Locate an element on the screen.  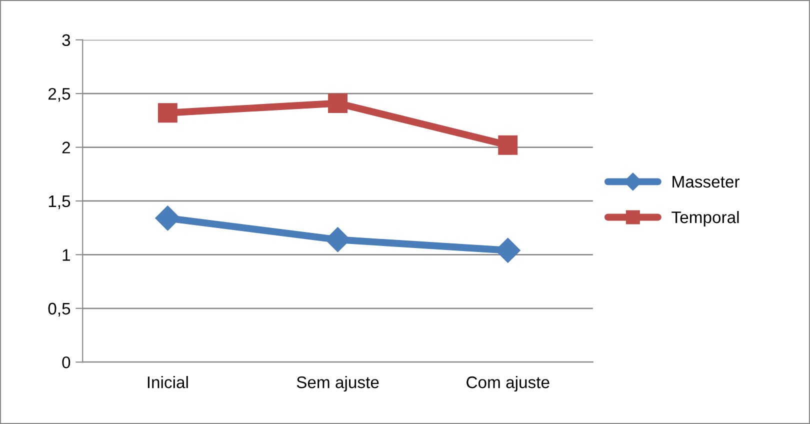
legend-label: Temporal is located at coordinates (705, 218).